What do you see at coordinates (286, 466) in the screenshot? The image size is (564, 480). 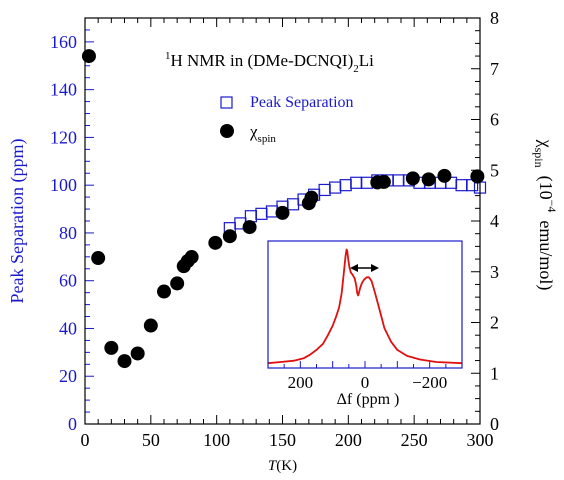 I see `x-axis-label-rest: (K)` at bounding box center [286, 466].